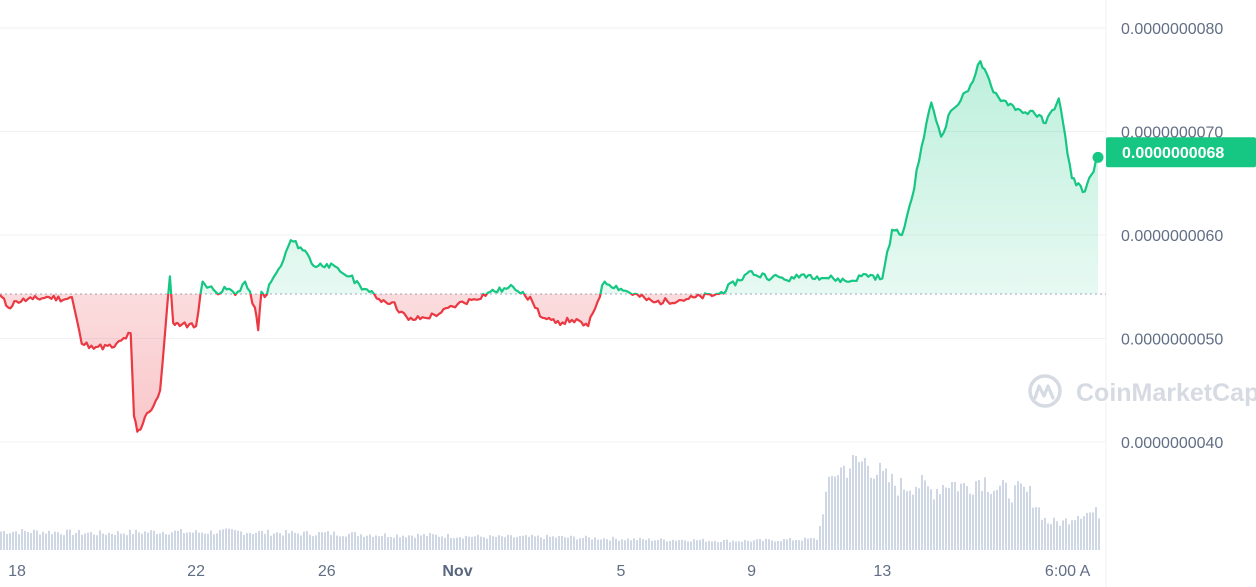 This screenshot has width=1256, height=587. I want to click on volume-bars, so click(550, 502).